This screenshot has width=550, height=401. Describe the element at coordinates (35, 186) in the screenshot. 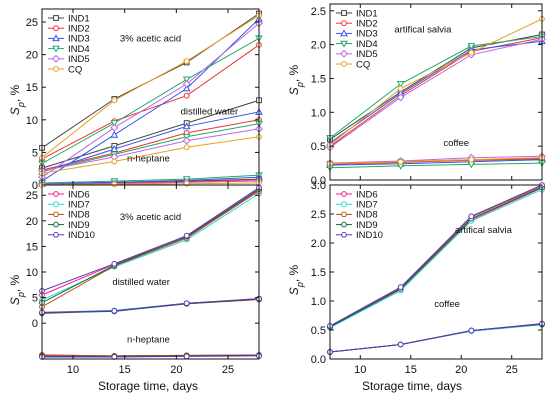

I see `y-tick-label-0: 0` at that location.